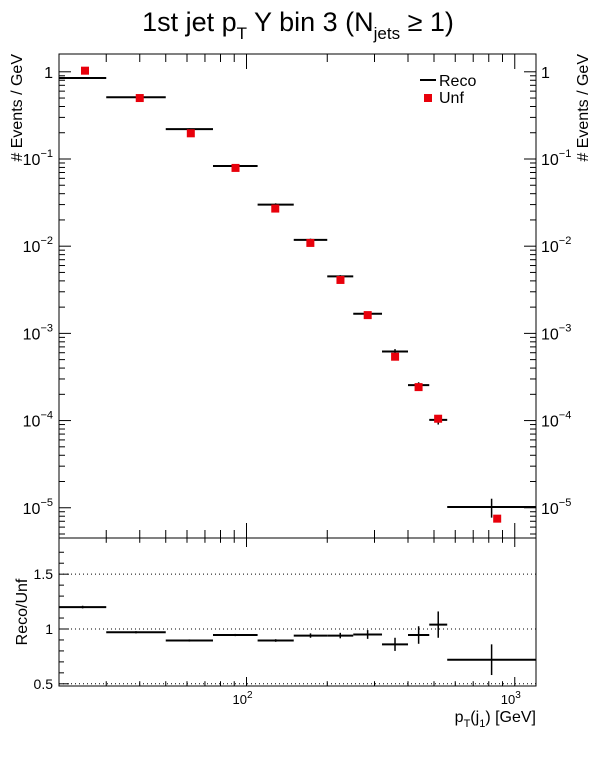 Image resolution: width=596 pixels, height=772 pixels. I want to click on legend: Reco Unf, so click(448, 90).